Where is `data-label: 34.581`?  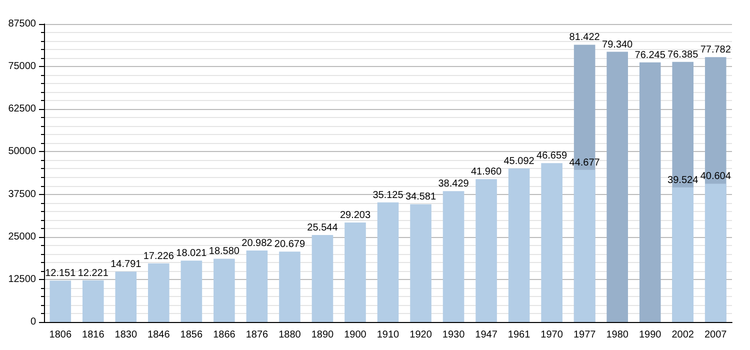
data-label: 34.581 is located at coordinates (420, 197).